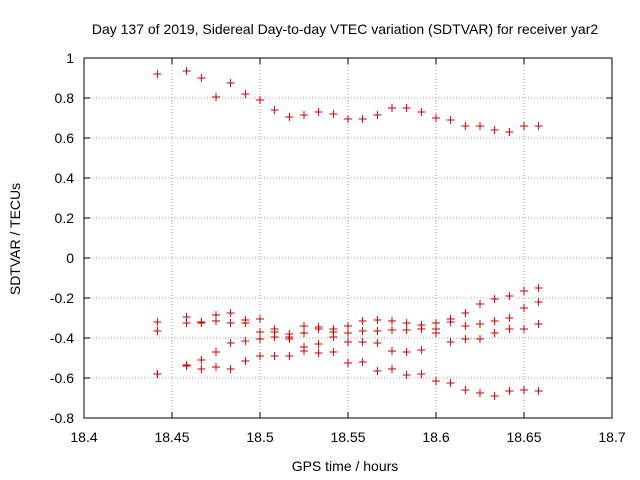  I want to click on x-axis-label: GPS time / hours, so click(345, 466).